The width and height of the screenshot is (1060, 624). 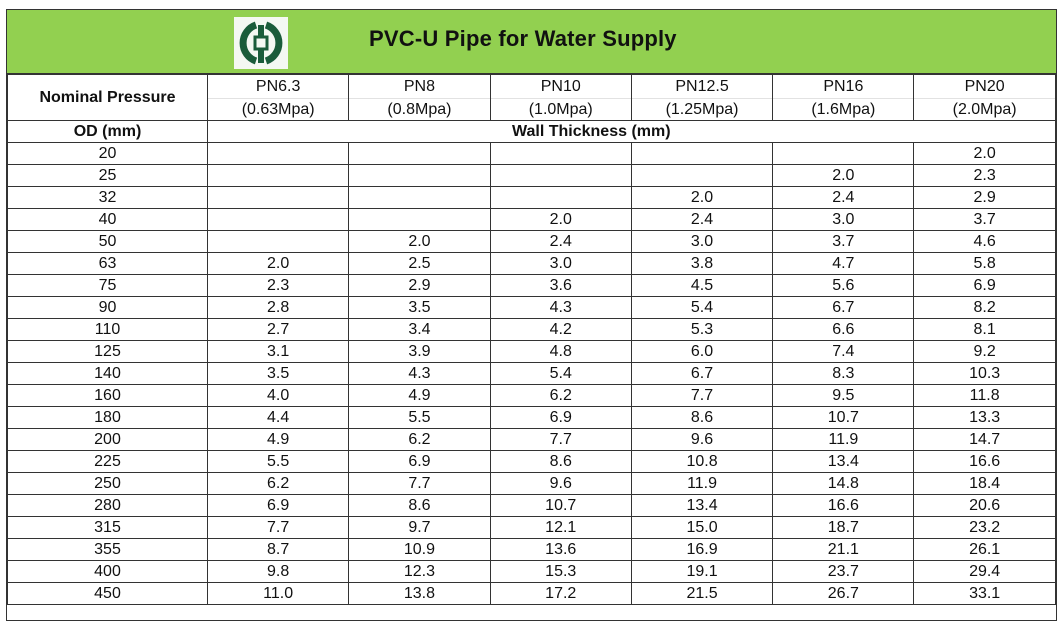 I want to click on thickness-cell: 4.7, so click(x=843, y=263).